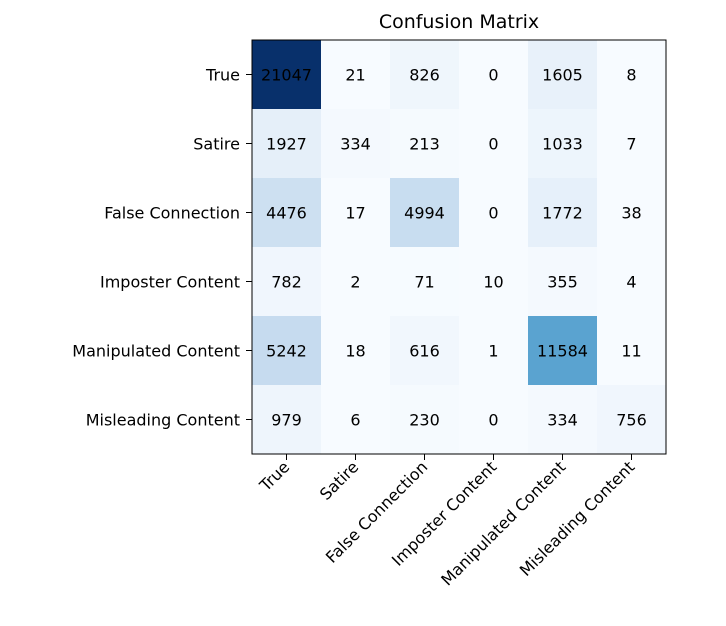  I want to click on heatmap-cell-r5-c3, so click(493, 419).